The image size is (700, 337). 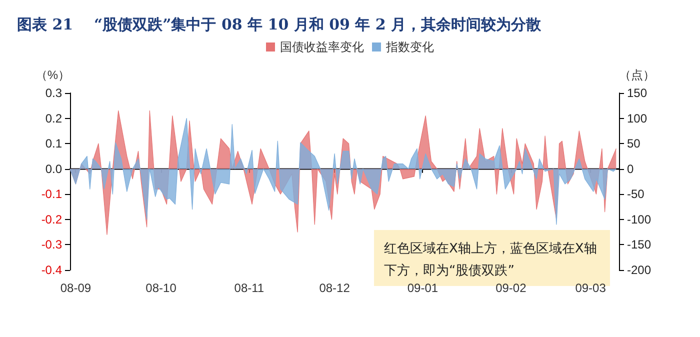 I want to click on y2-tick-label: 0, so click(x=630, y=169).